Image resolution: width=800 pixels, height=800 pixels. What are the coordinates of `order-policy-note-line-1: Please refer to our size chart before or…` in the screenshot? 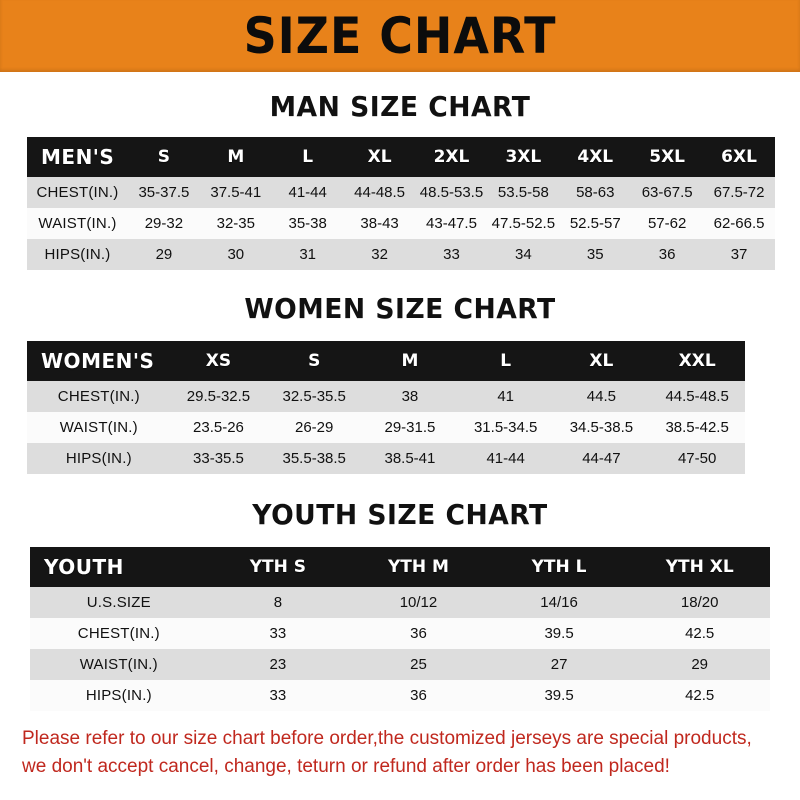 It's located at (387, 738).